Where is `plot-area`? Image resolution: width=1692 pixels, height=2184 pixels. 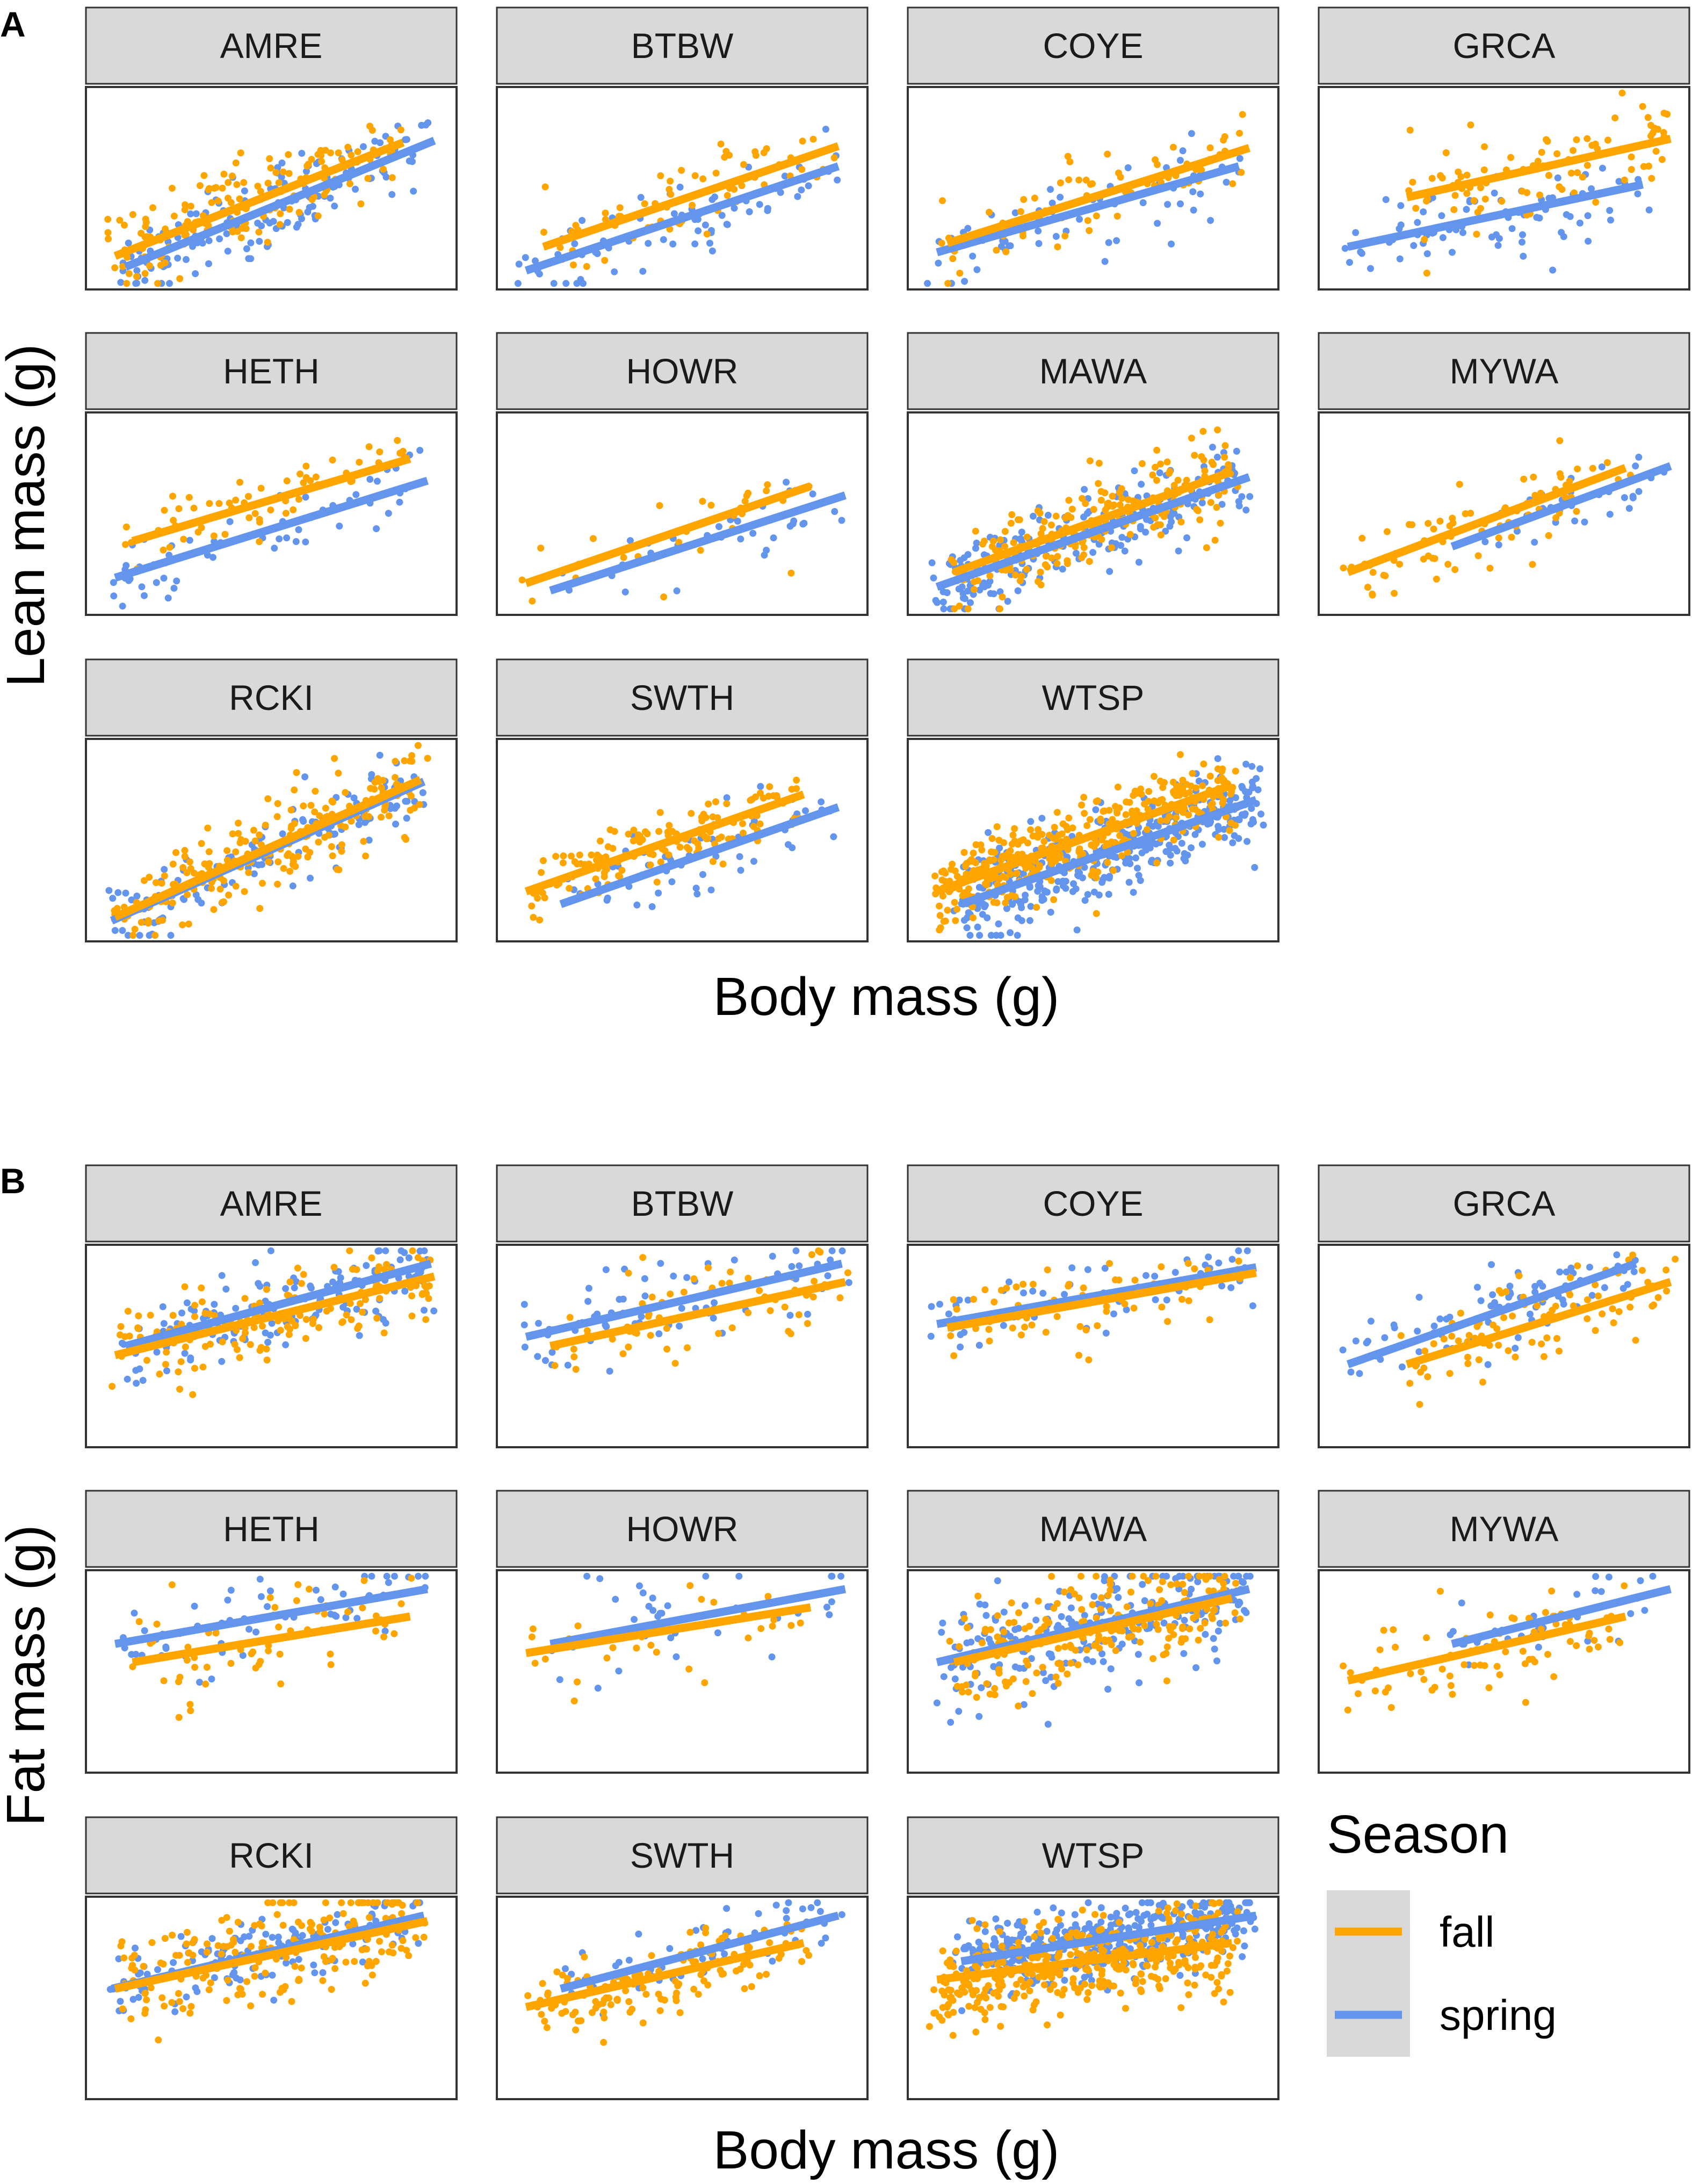 plot-area is located at coordinates (270, 203).